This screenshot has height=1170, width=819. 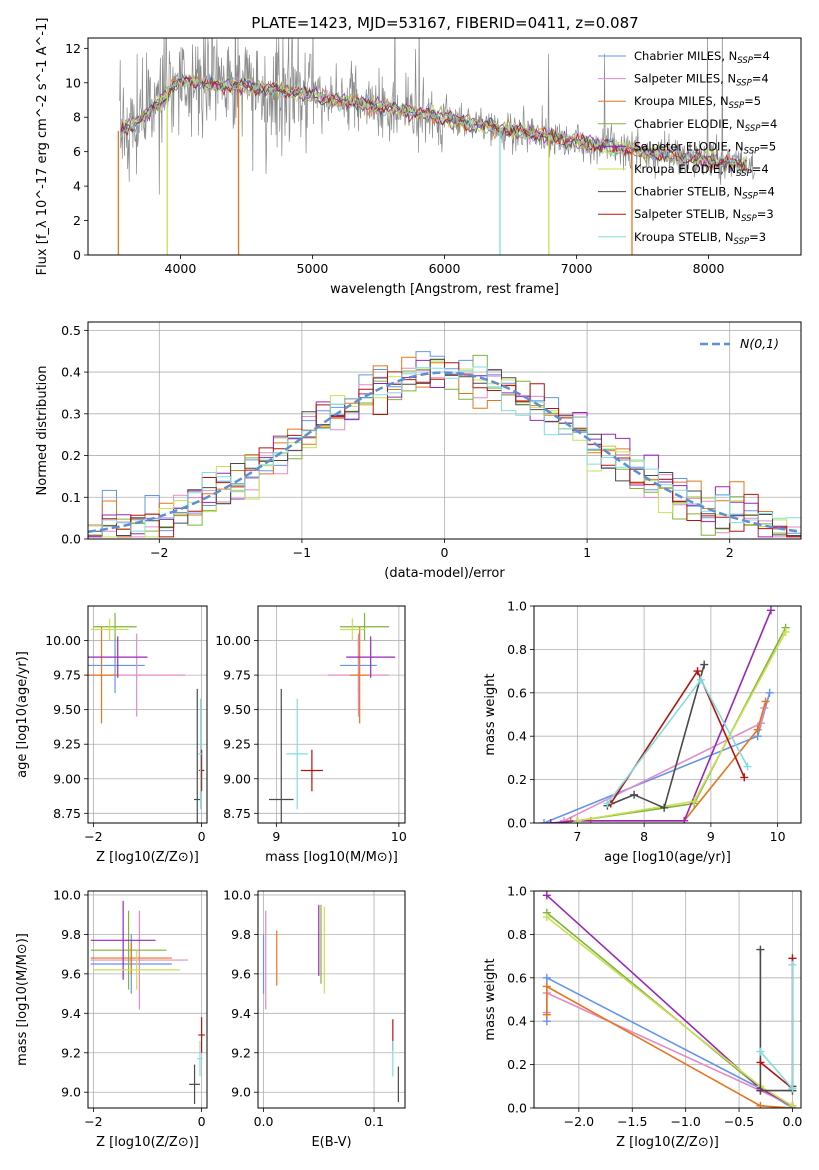 What do you see at coordinates (778, 836) in the screenshot?
I see `x-tick-label: 10` at bounding box center [778, 836].